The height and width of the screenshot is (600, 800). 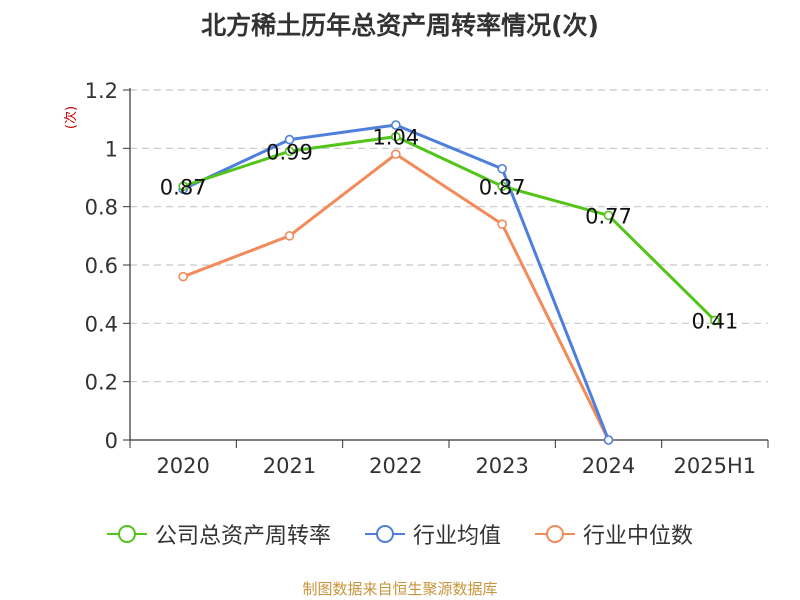 I want to click on x-tick-label: 2023, so click(x=501, y=466).